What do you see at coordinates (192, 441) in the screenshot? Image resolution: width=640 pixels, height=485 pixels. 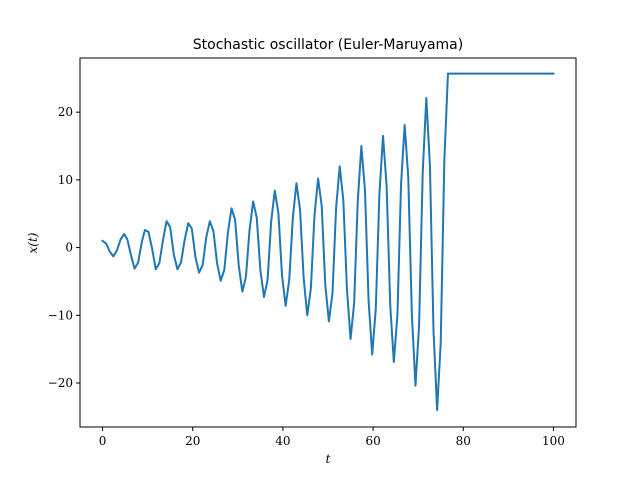 I see `x-tick-label: 20` at bounding box center [192, 441].